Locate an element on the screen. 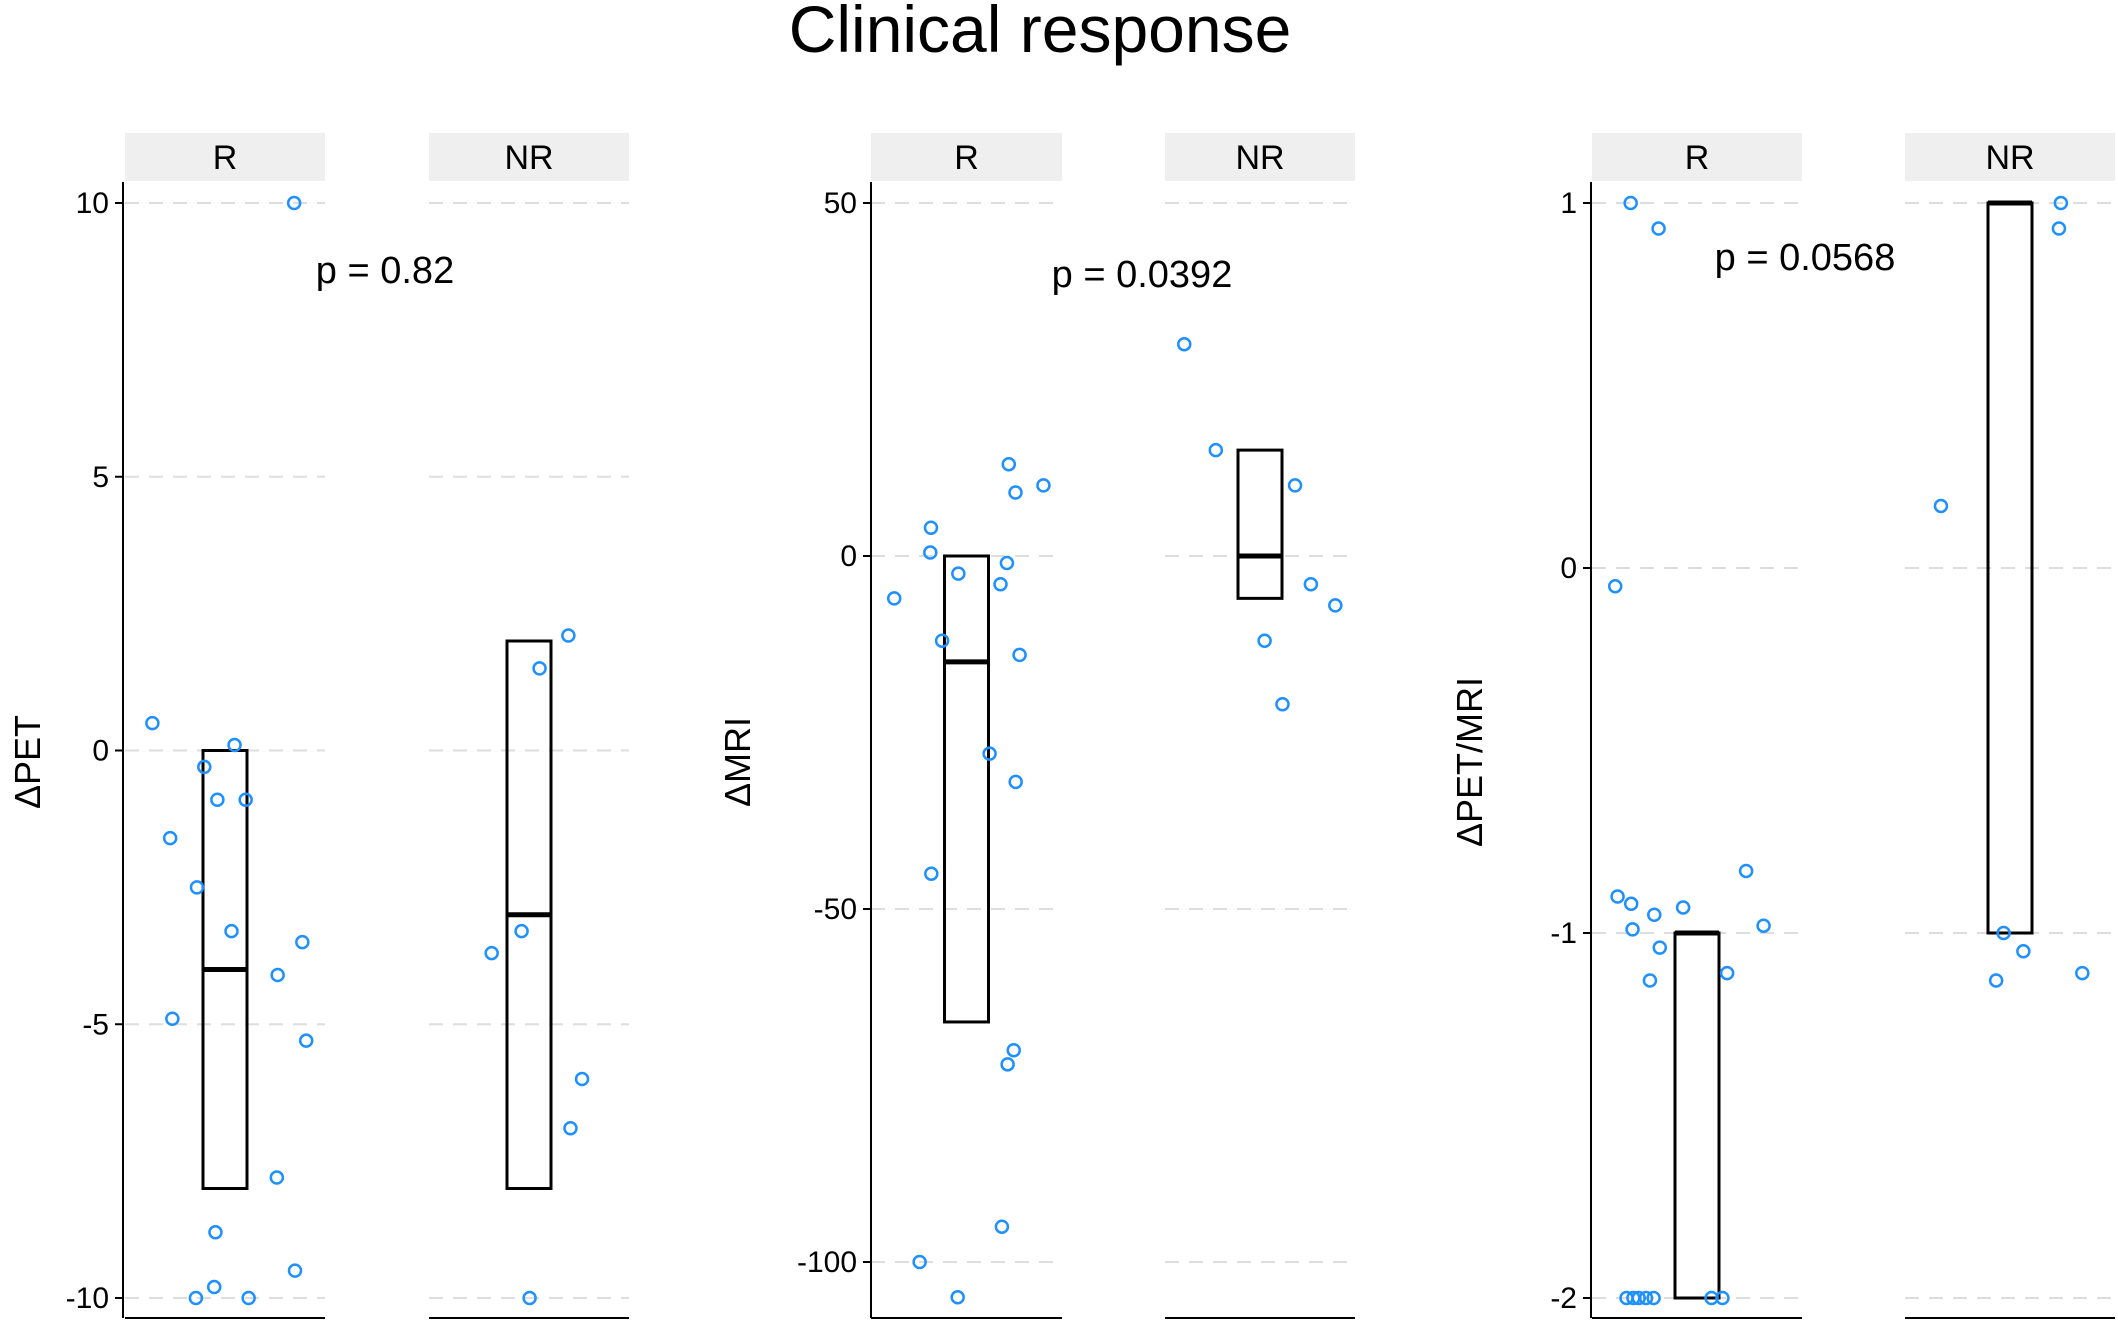 The width and height of the screenshot is (2118, 1323). p-value-annotation: p = 0.0392 is located at coordinates (1142, 275).